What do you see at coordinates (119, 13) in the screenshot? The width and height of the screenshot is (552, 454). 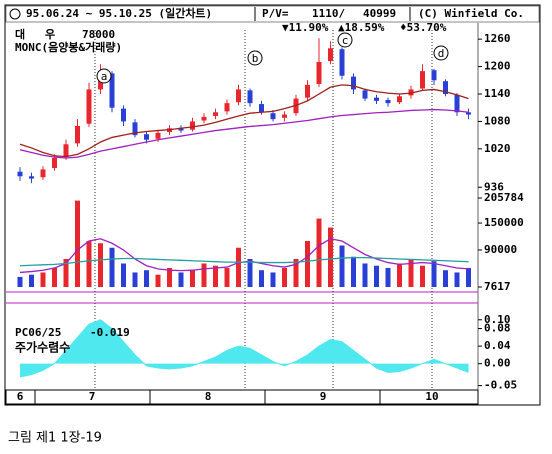 I see `header-title: 95.06.24 ~ 95.10.25 (일간차트)` at bounding box center [119, 13].